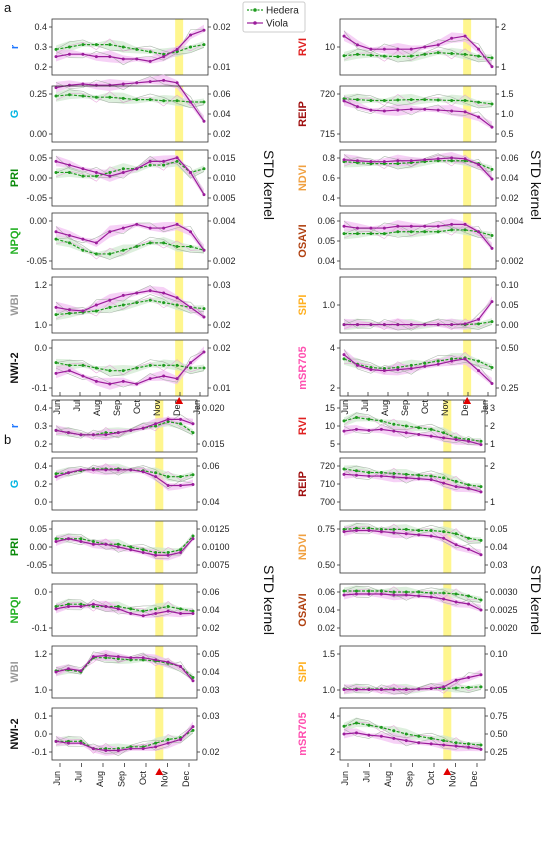 The image size is (550, 853). Describe the element at coordinates (326, 529) in the screenshot. I see `y-tick-label: 0.75` at that location.